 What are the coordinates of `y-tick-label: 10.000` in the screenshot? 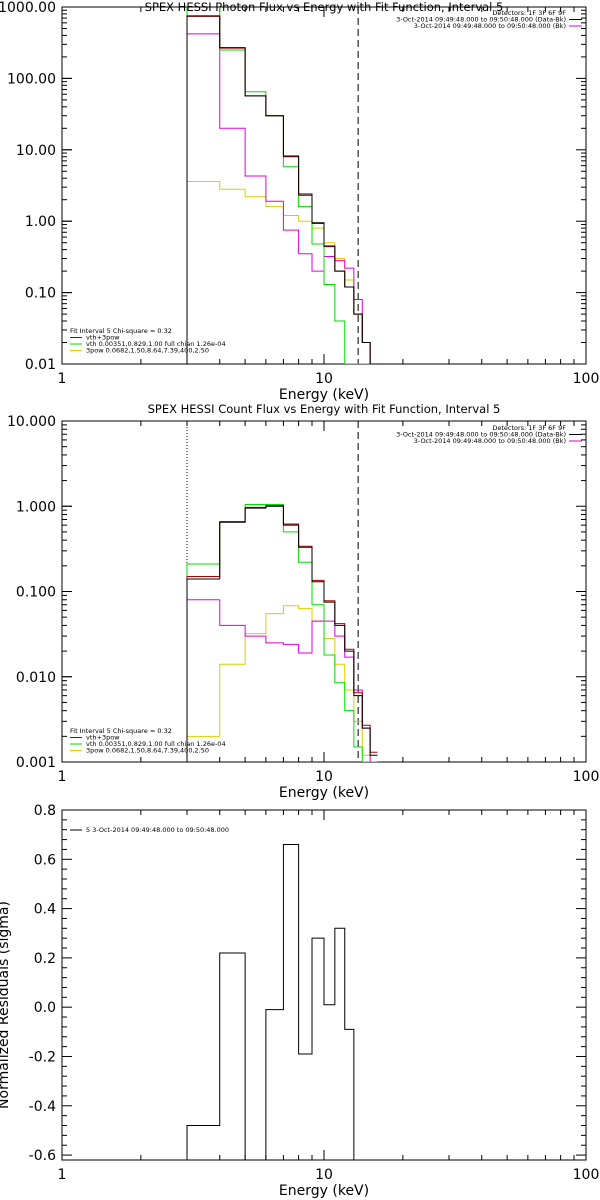 It's located at (31, 422).